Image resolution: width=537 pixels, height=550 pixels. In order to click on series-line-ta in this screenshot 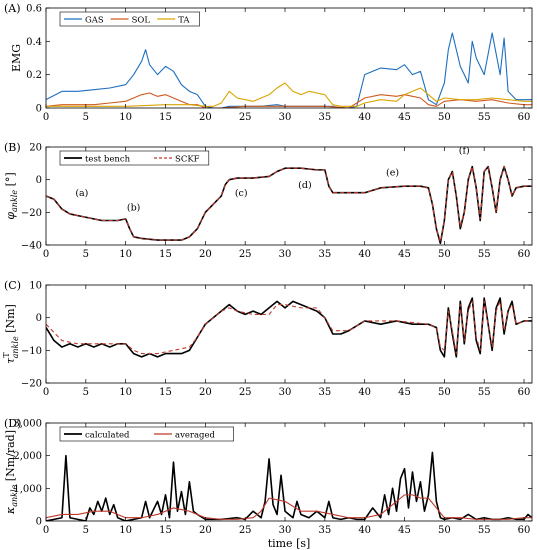, I will do `click(289, 94)`.